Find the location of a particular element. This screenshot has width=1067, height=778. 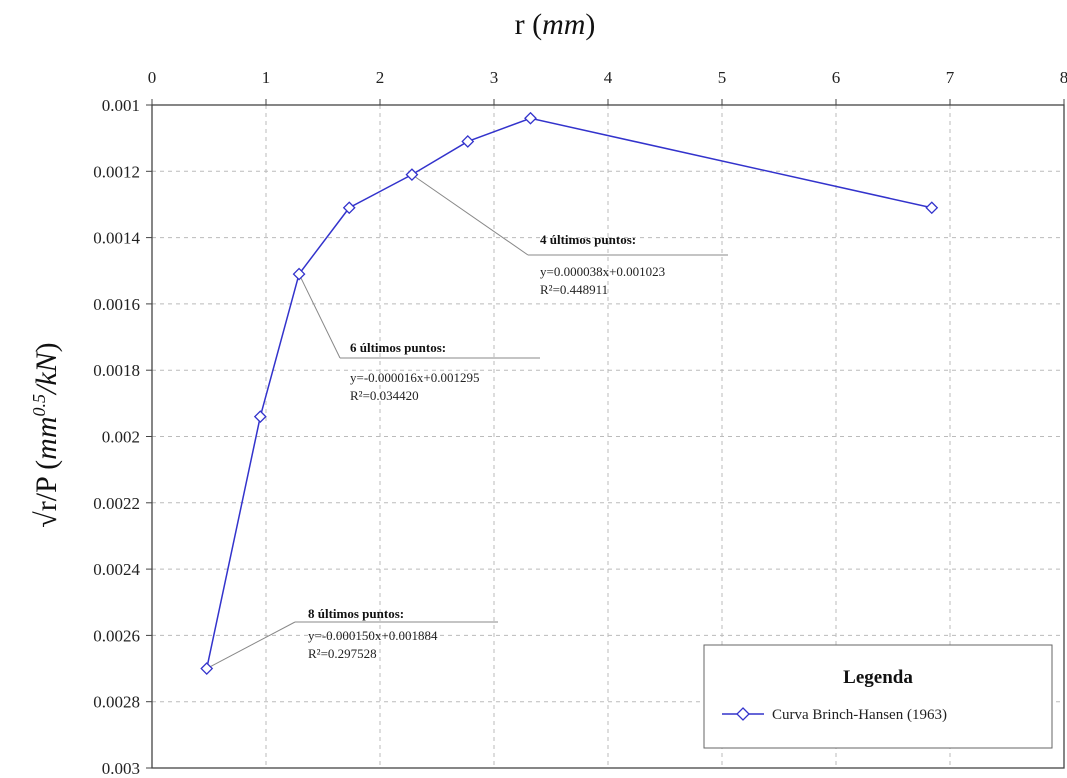

legend-box is located at coordinates (878, 696).